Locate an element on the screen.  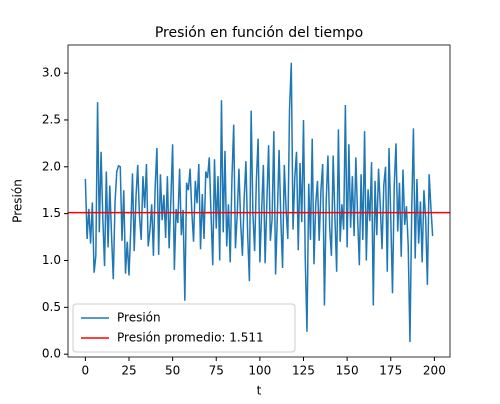
x-tick-label: 50 is located at coordinates (172, 371).